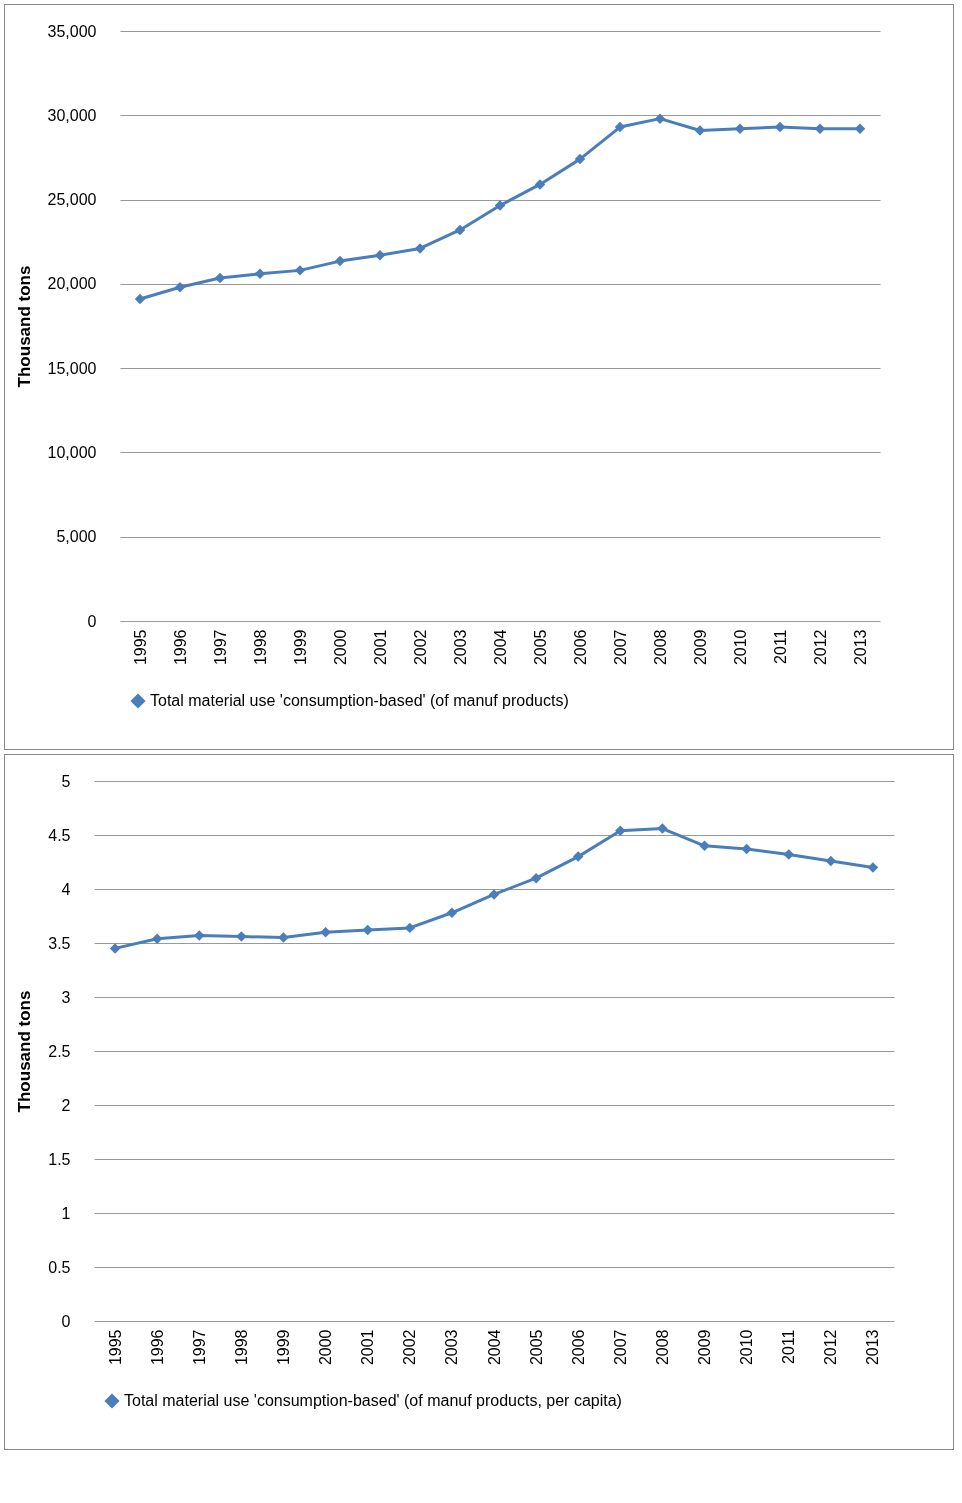 This screenshot has height=1503, width=962. Describe the element at coordinates (72, 115) in the screenshot. I see `y-tick-label: 30,000` at that location.